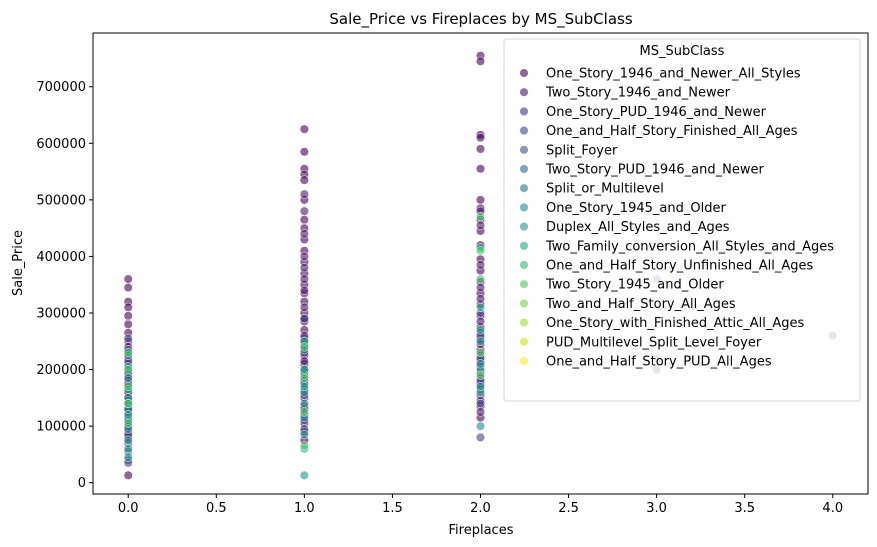 The image size is (877, 547). I want to click on x-tick-label: 1.0, so click(304, 508).